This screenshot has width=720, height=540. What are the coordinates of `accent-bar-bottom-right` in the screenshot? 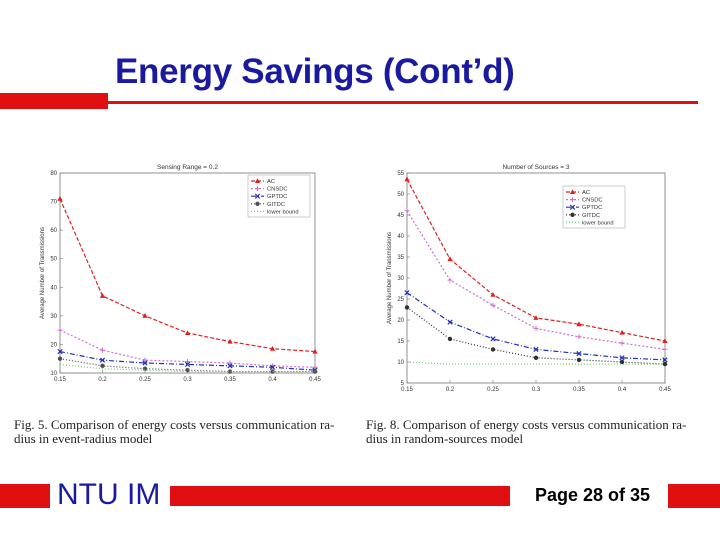 It's located at (694, 496).